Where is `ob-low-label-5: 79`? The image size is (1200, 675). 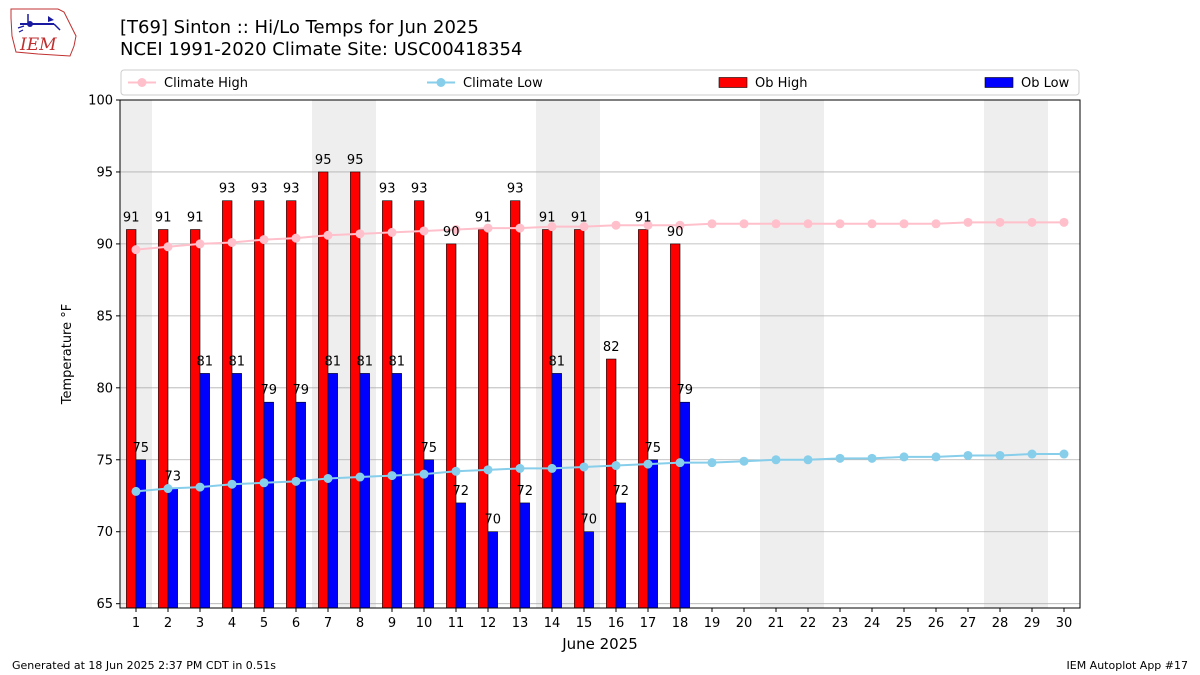 ob-low-label-5: 79 is located at coordinates (269, 390).